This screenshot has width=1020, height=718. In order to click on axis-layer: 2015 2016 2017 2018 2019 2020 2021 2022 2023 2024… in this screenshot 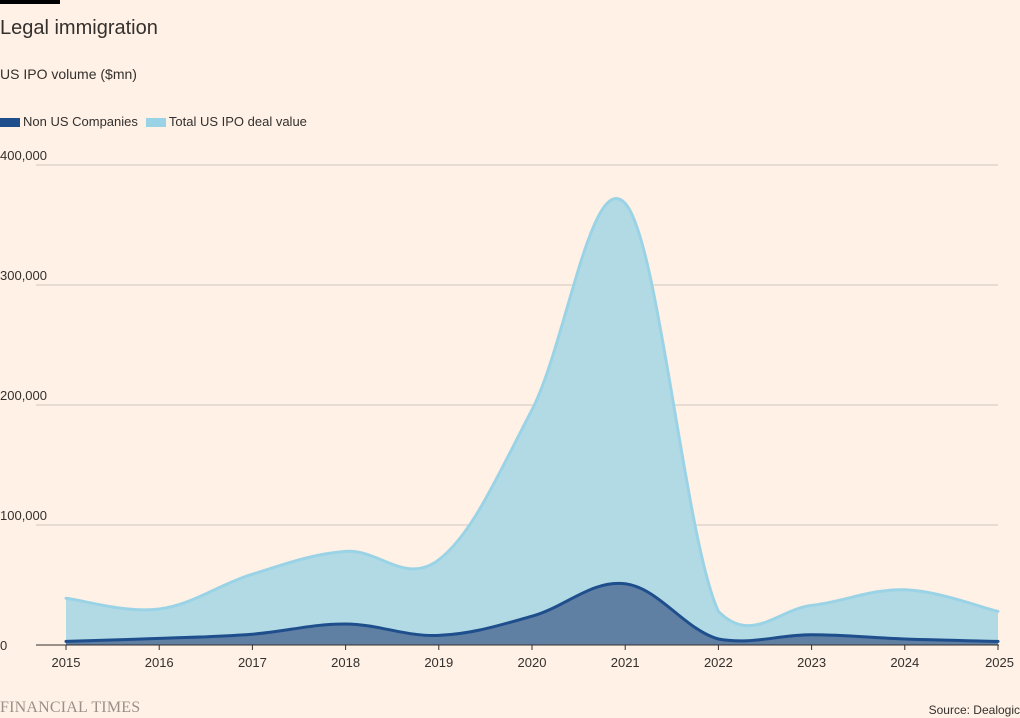, I will do `click(525, 657)`.